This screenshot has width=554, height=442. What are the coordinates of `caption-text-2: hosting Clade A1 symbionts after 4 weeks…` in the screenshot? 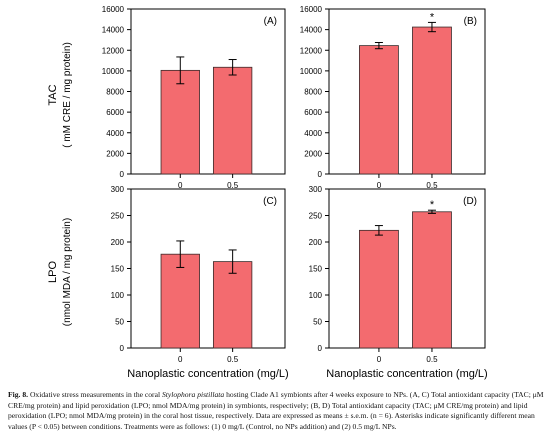 It's located at (276, 410).